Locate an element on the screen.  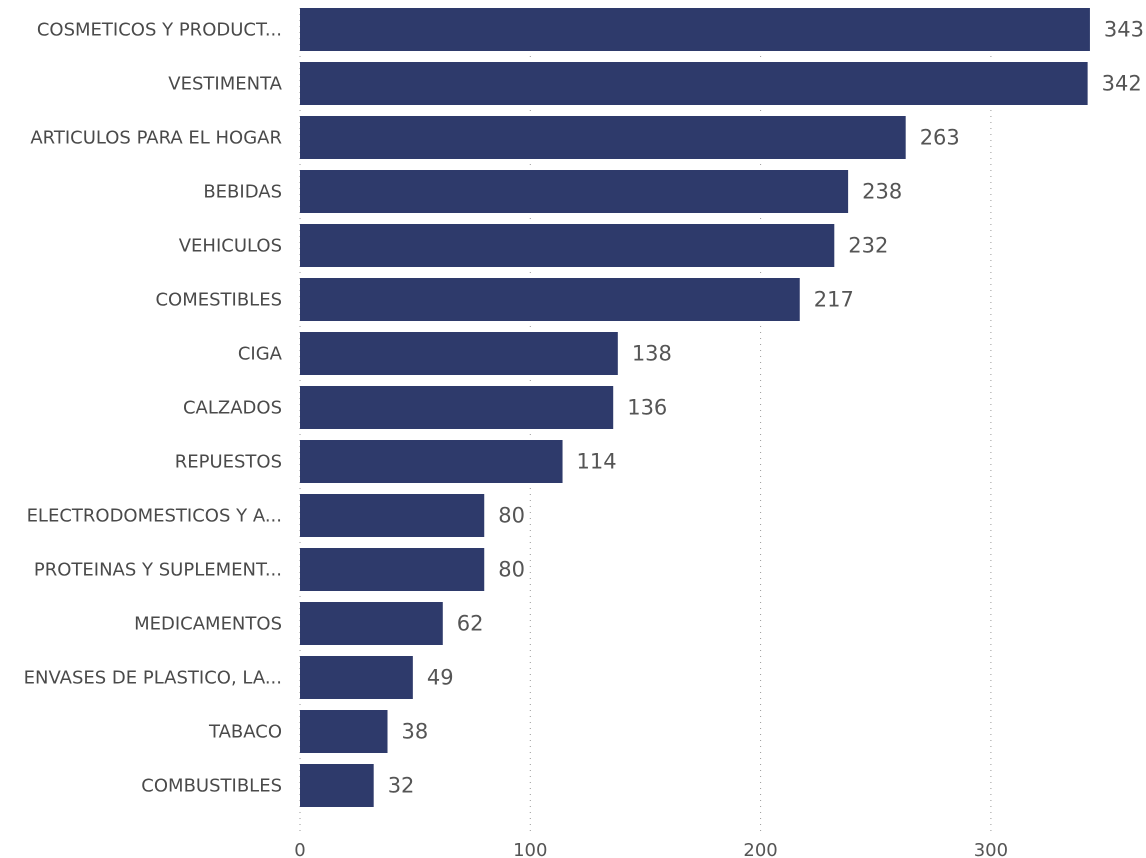
data-label: 343 is located at coordinates (1124, 30).